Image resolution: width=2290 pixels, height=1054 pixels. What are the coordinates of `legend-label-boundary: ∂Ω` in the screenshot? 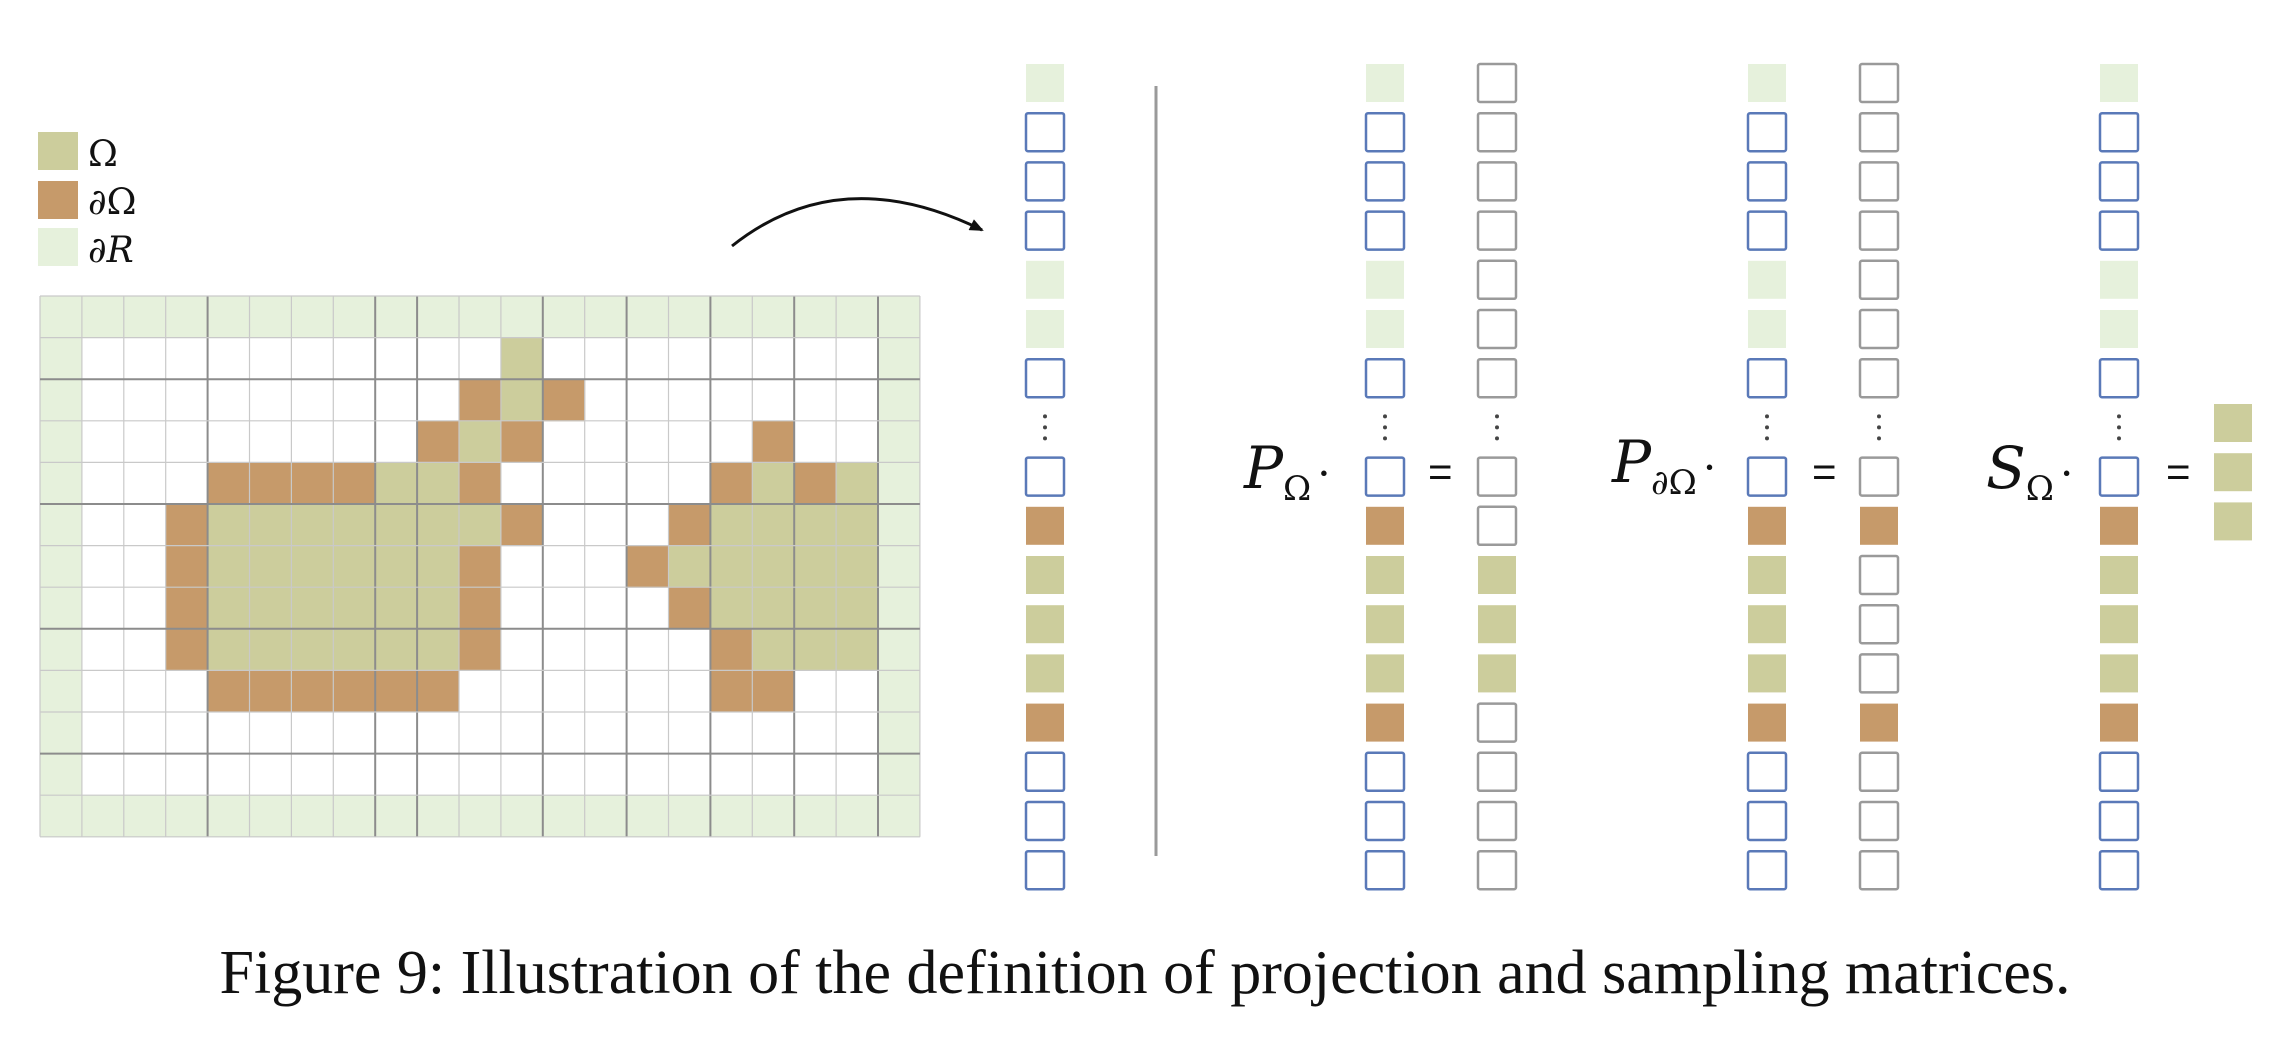 It's located at (112, 202).